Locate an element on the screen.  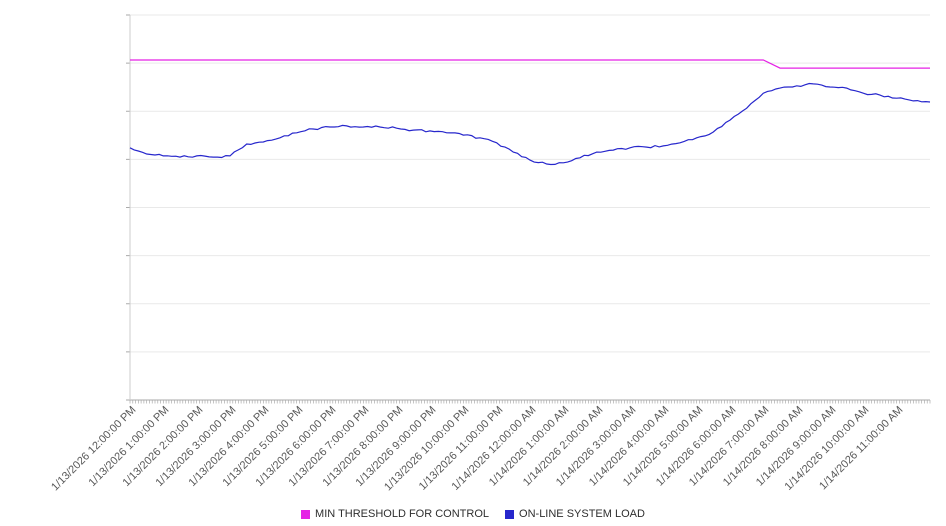
legend-swatch-min-threshold-icon is located at coordinates (306, 514).